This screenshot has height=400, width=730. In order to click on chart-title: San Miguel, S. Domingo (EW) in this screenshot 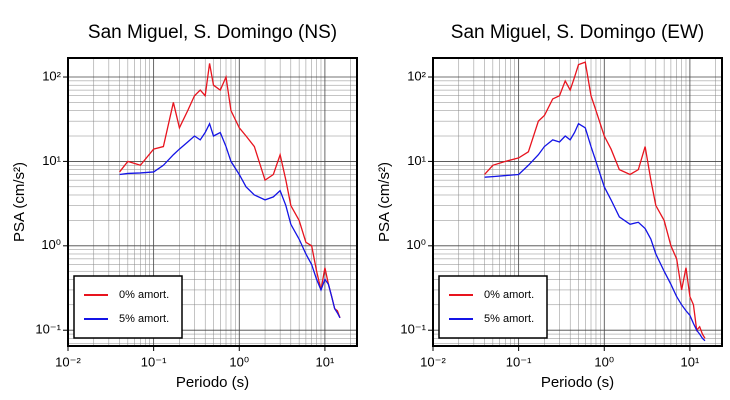, I will do `click(577, 32)`.